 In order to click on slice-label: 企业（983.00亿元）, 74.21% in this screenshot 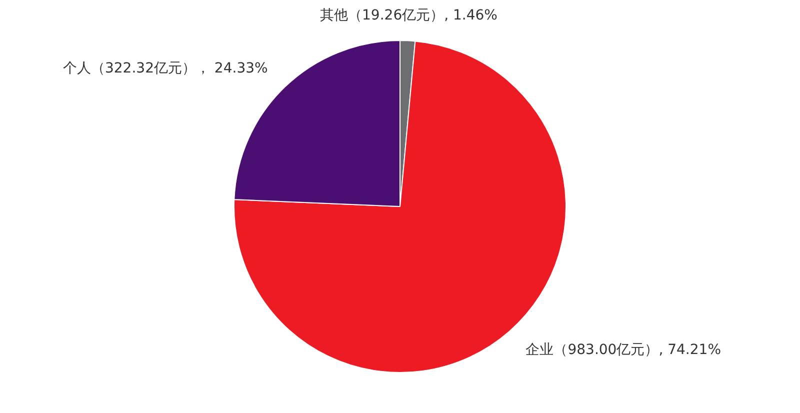, I will do `click(624, 350)`.